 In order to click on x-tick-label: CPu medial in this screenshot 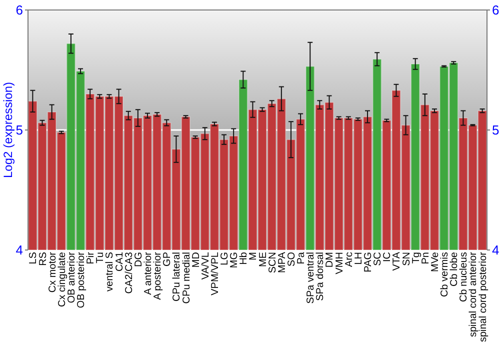, I will do `click(186, 278)`.